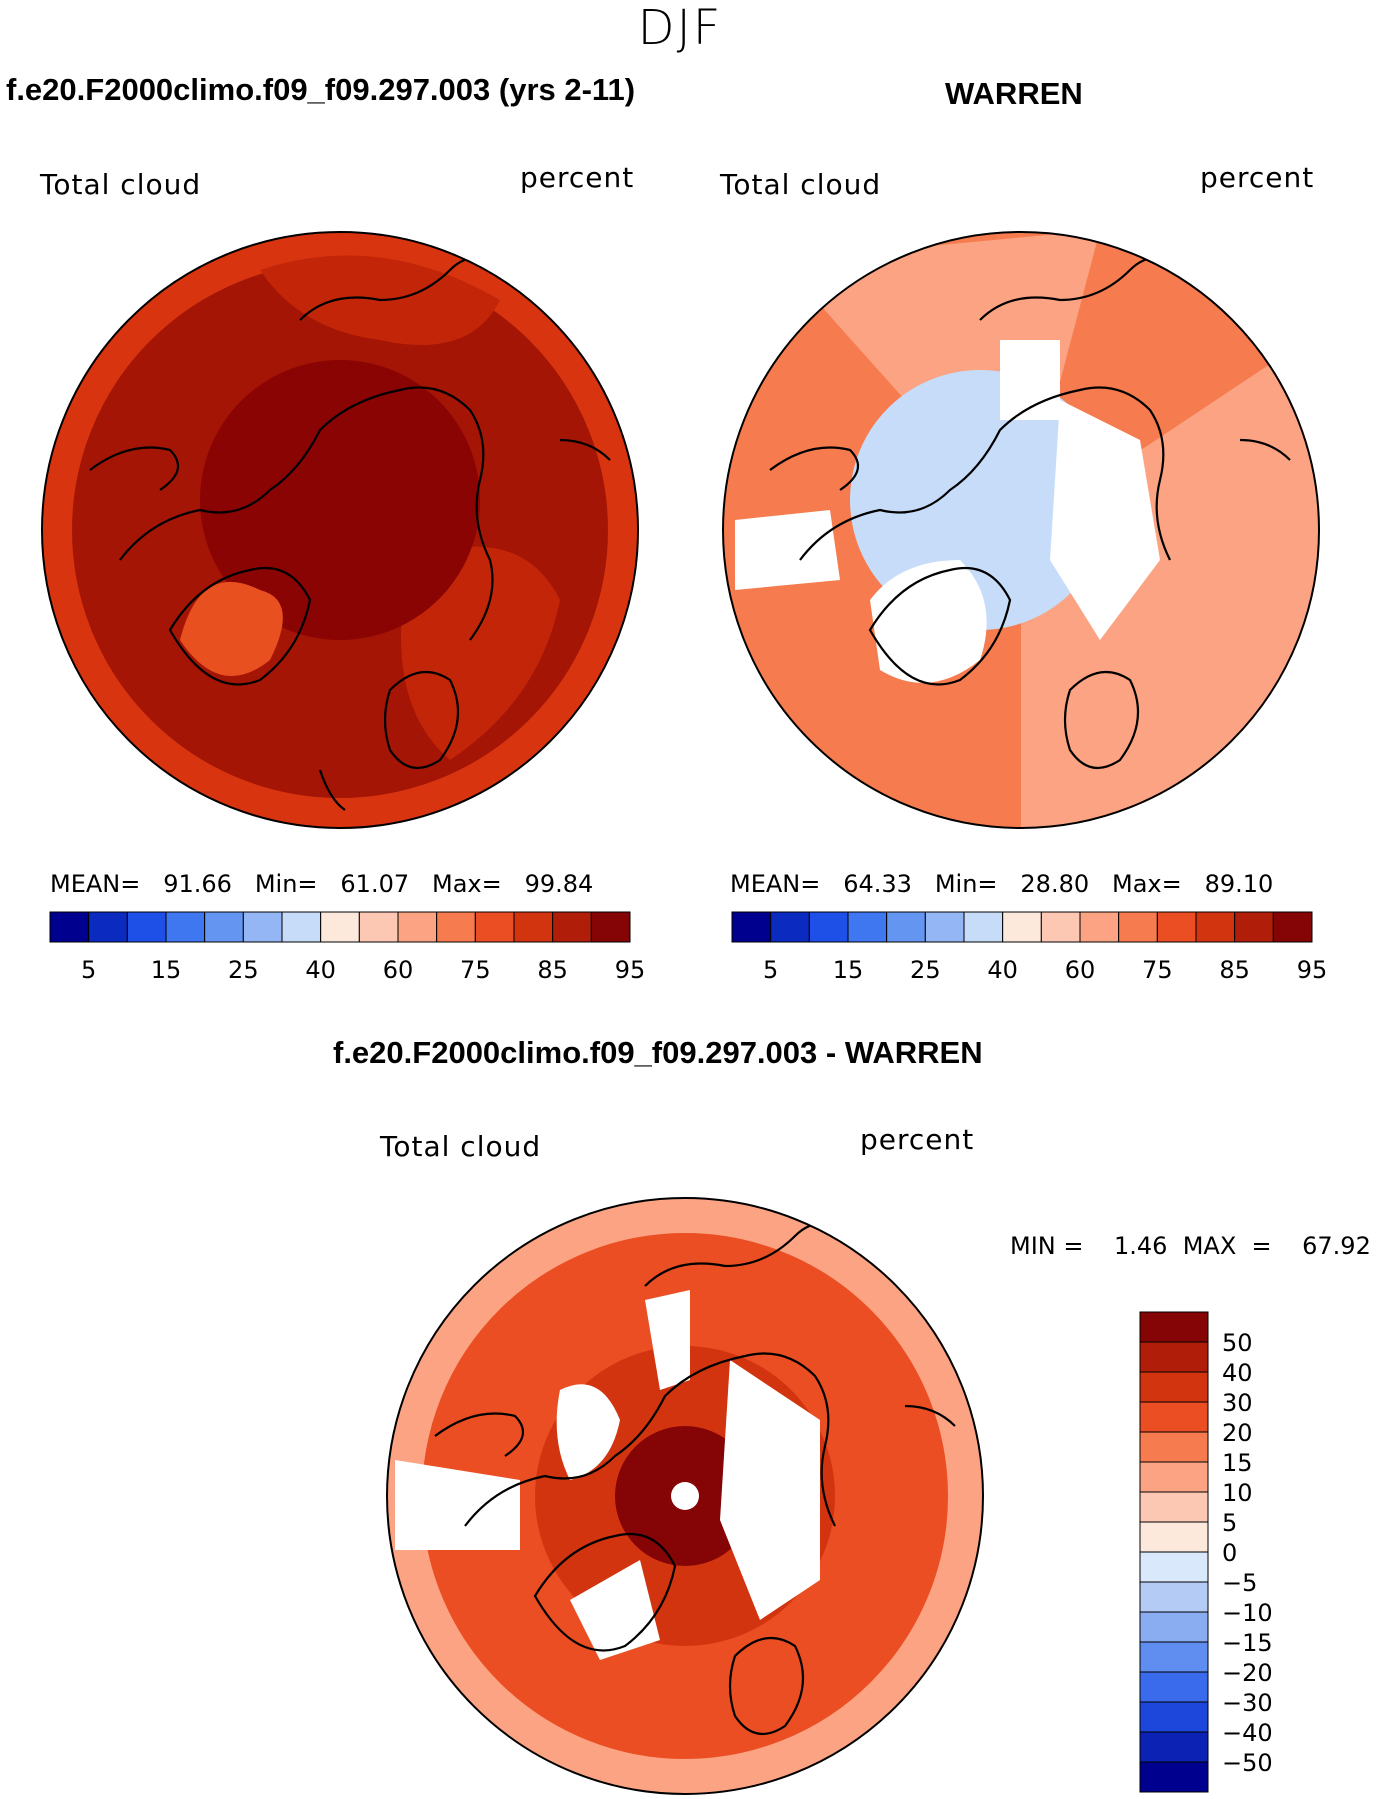  I want to click on model-colorbar-tick-label: 5, so click(88, 970).